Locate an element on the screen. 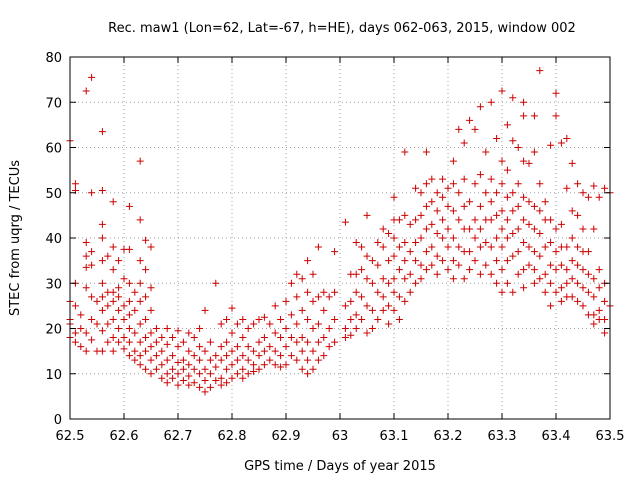 Image resolution: width=640 pixels, height=480 pixels. x-tick-label: 62.8 is located at coordinates (232, 436).